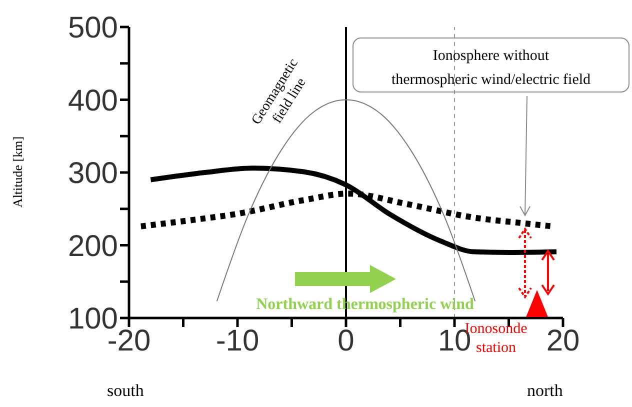 This screenshot has width=632, height=407. What do you see at coordinates (346, 341) in the screenshot?
I see `x-tick-label: 0` at bounding box center [346, 341].